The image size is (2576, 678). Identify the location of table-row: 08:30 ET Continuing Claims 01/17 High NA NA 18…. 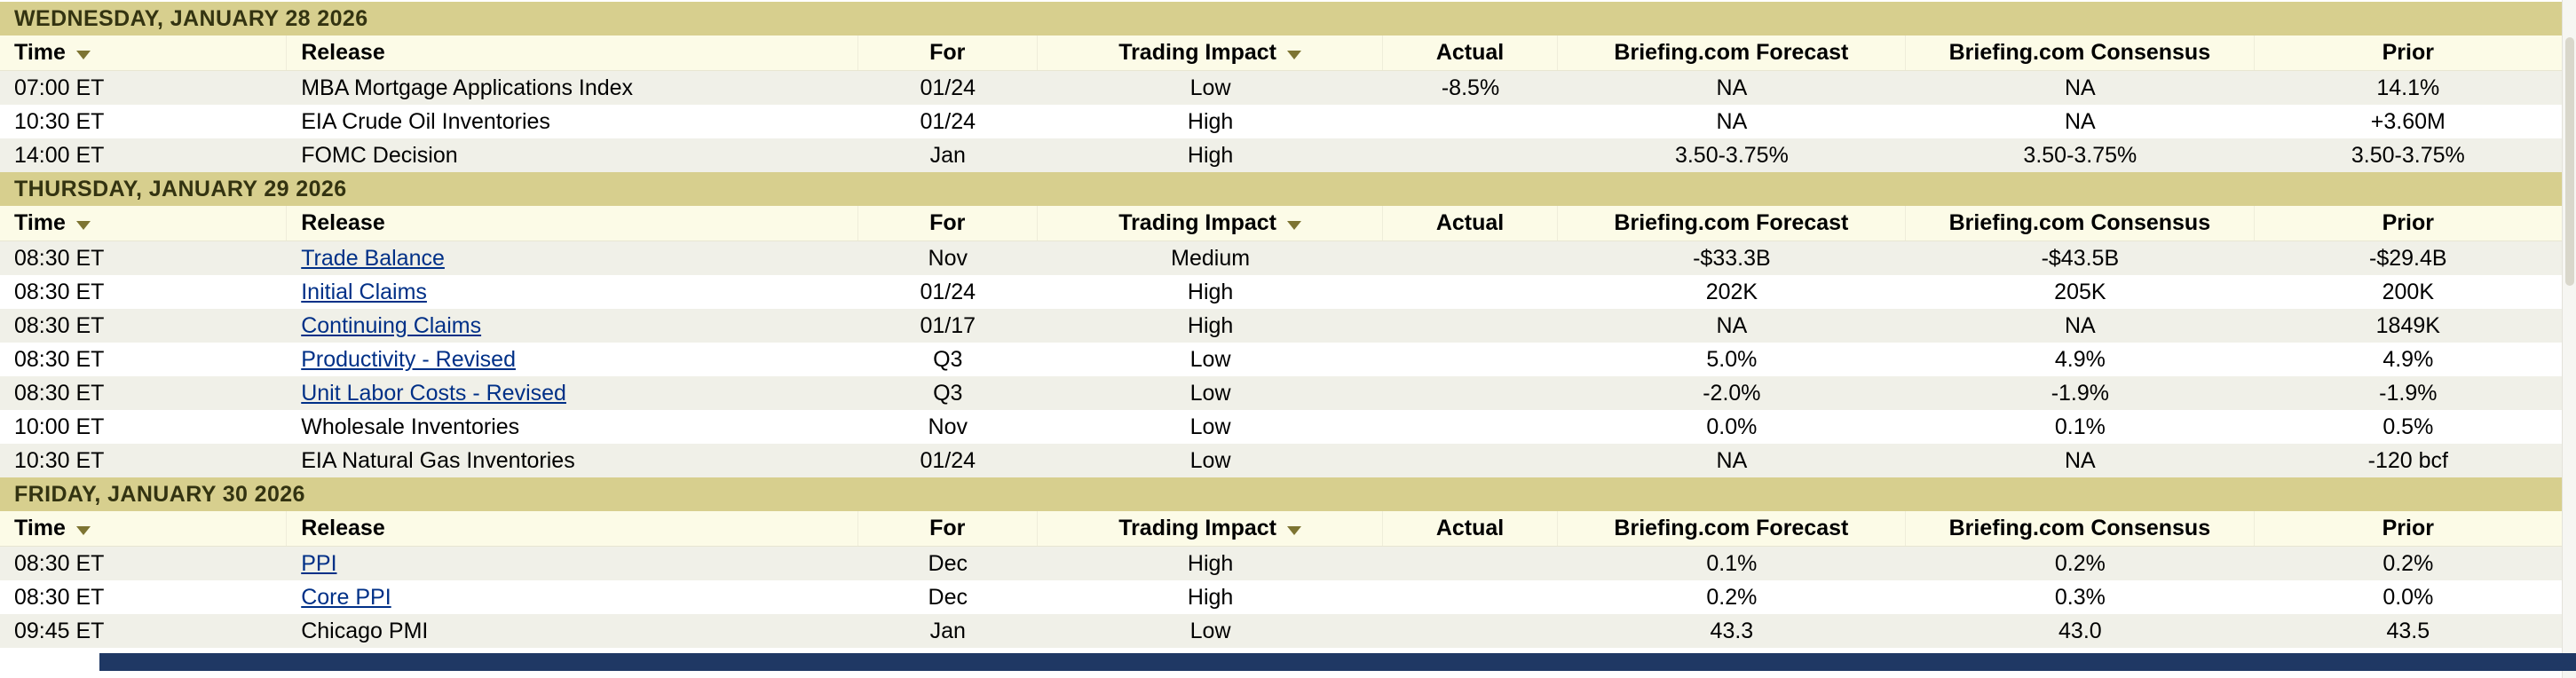
(1281, 326).